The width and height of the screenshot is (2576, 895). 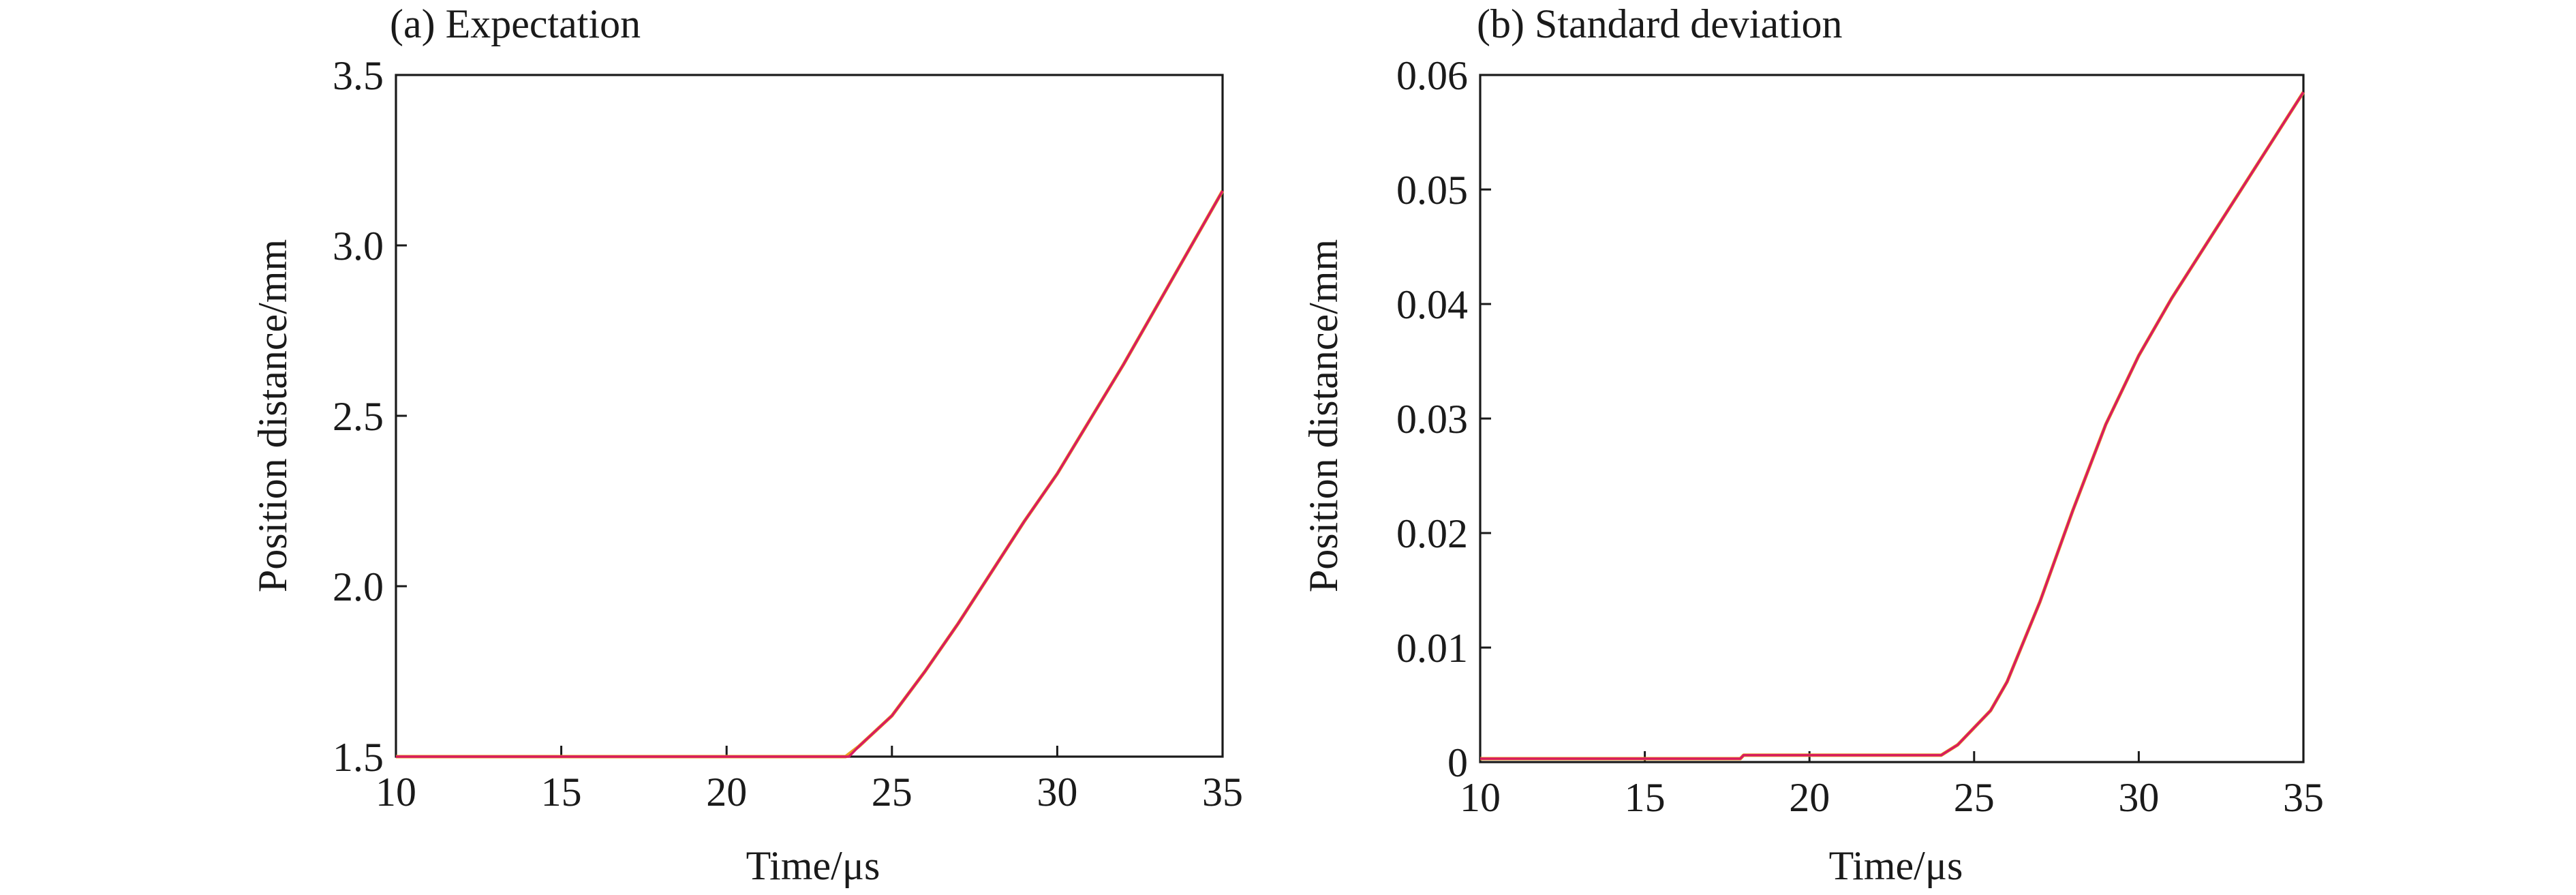 What do you see at coordinates (358, 75) in the screenshot?
I see `y-tick-label: 3.5` at bounding box center [358, 75].